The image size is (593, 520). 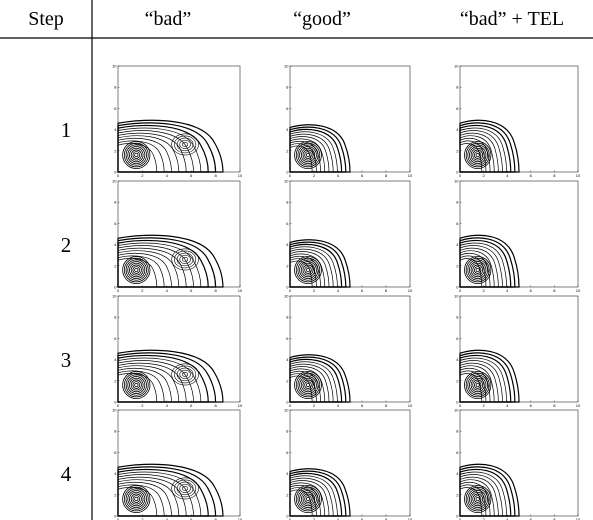 I want to click on step-label: 4, so click(x=66, y=474).